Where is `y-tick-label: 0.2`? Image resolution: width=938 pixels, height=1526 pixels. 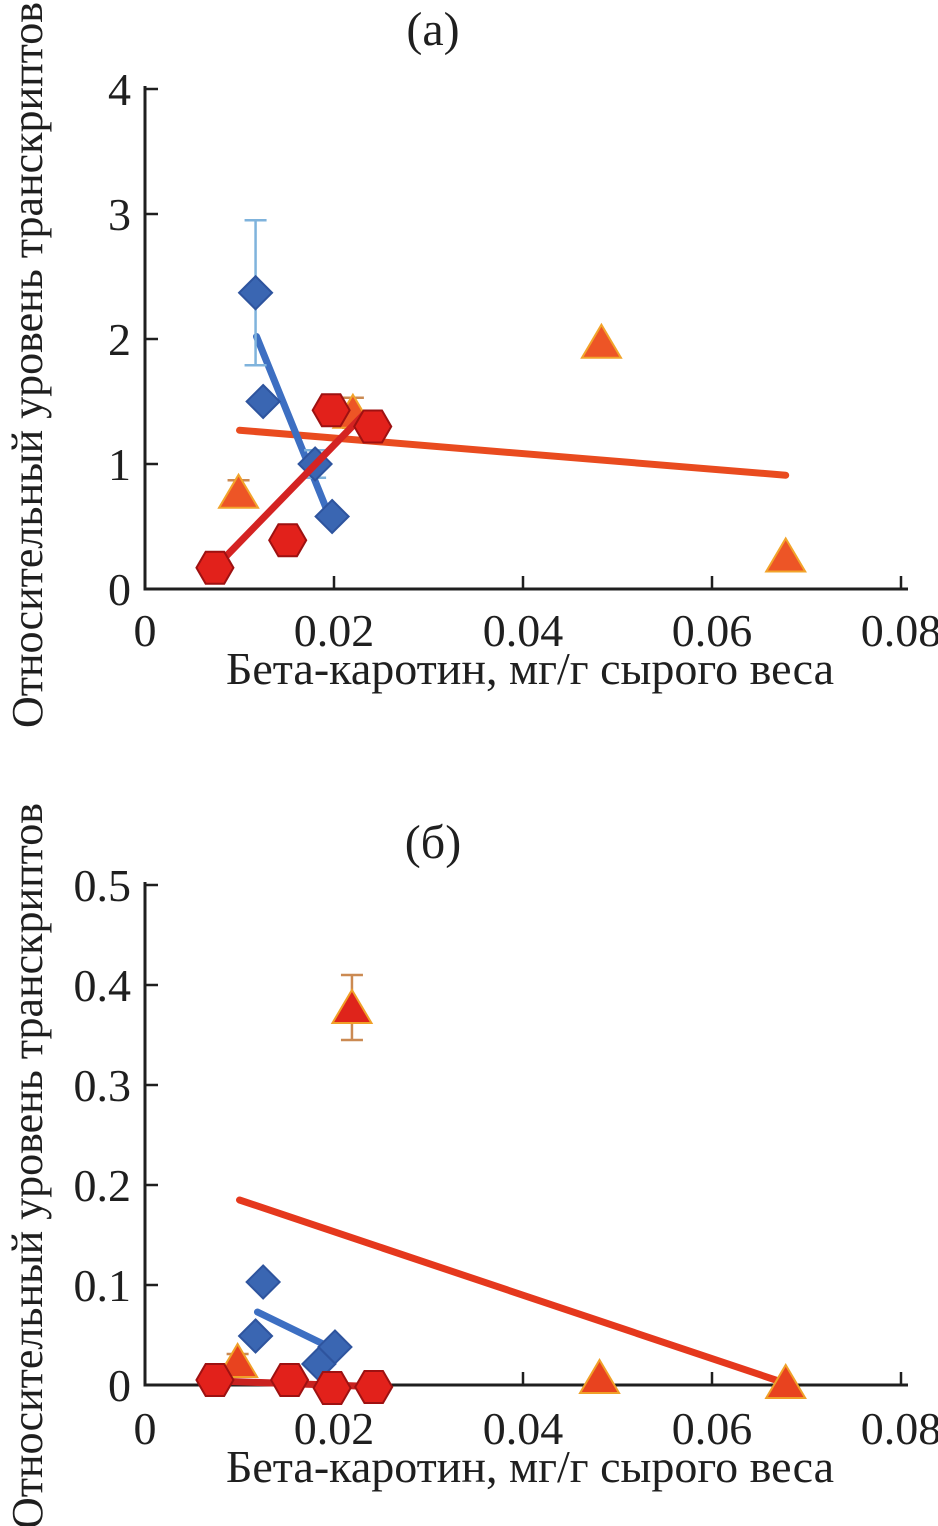 y-tick-label: 0.2 is located at coordinates (103, 1185).